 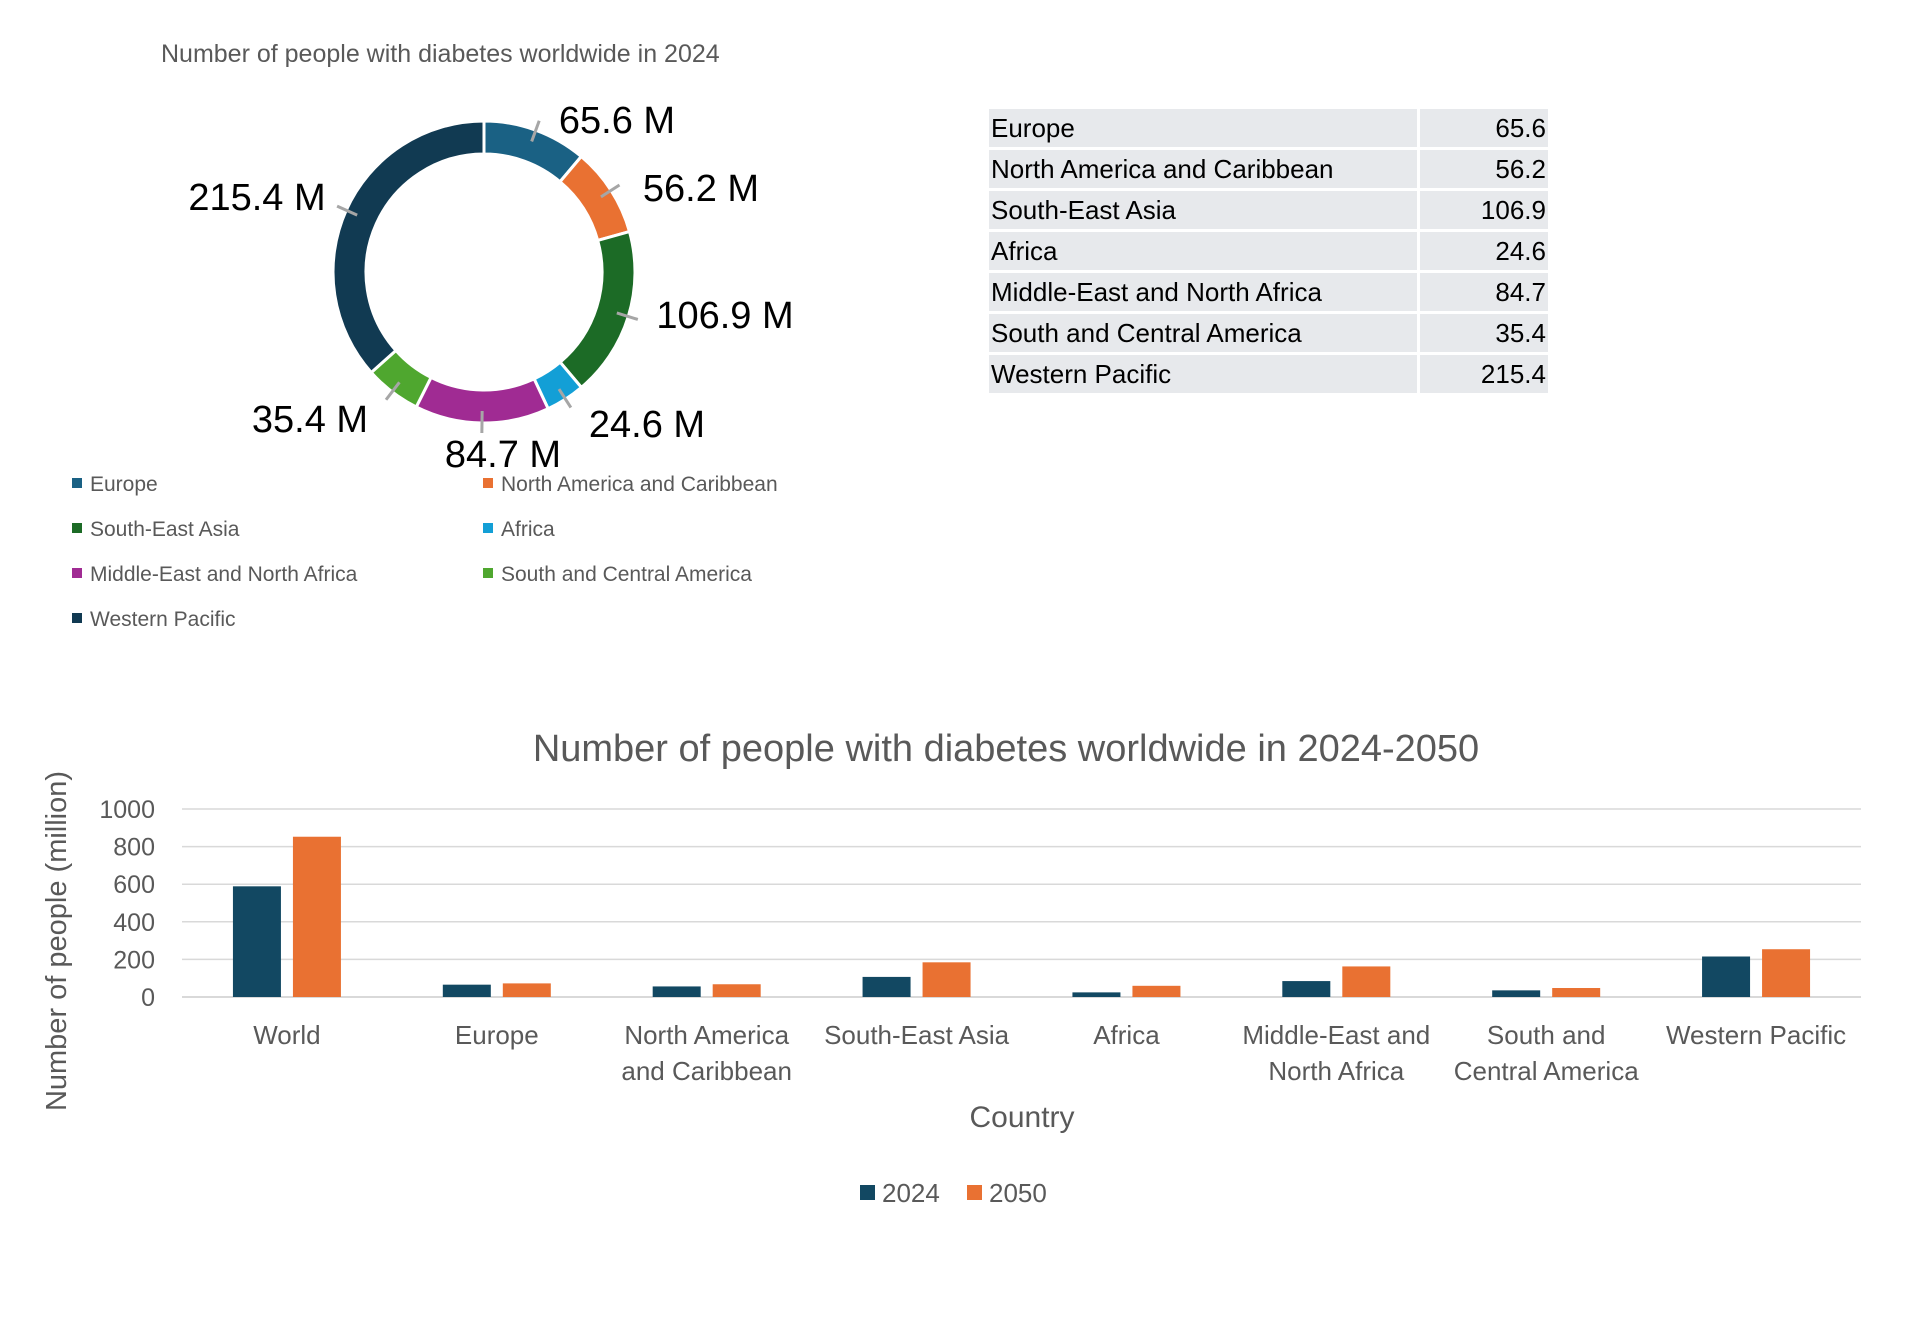 I want to click on bar-2050-europe, so click(x=526, y=990).